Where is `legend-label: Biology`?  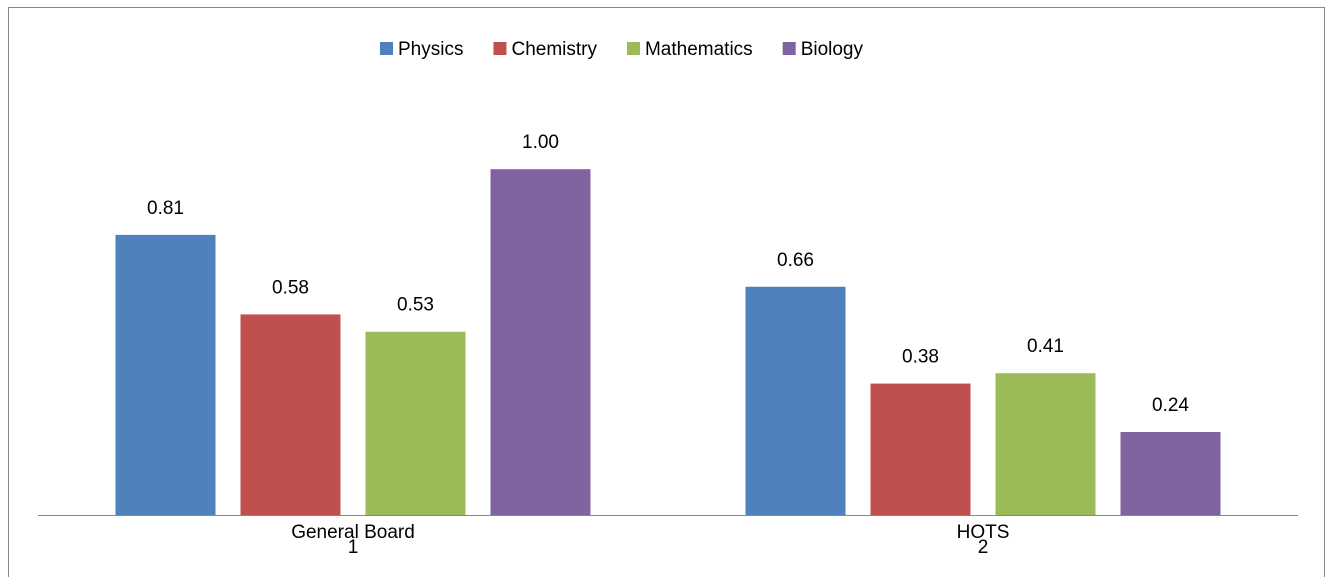
legend-label: Biology is located at coordinates (832, 49).